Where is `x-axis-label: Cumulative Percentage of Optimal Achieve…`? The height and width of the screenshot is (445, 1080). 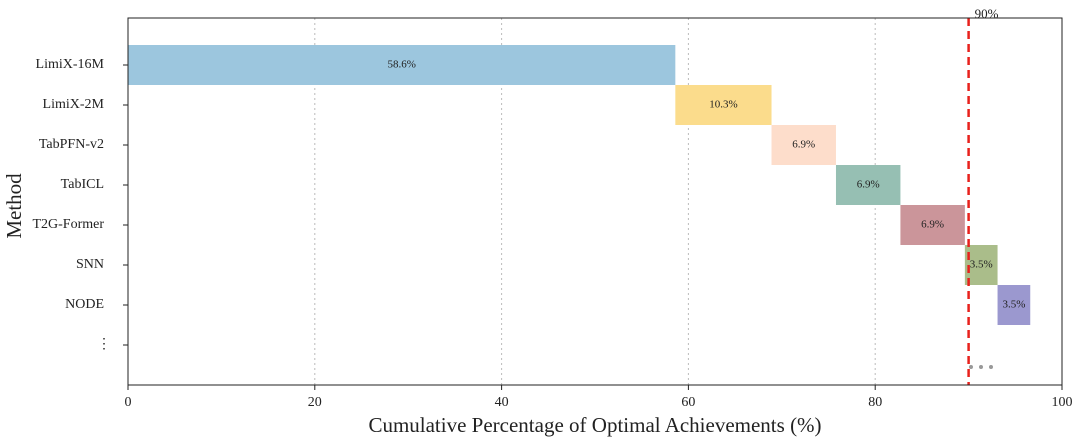
x-axis-label: Cumulative Percentage of Optimal Achieve… is located at coordinates (594, 425).